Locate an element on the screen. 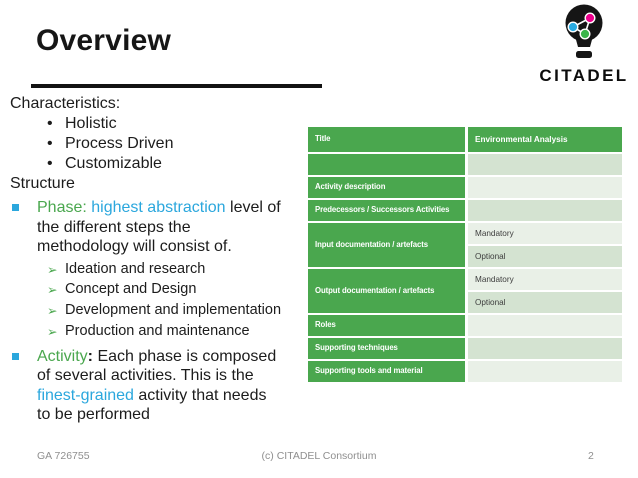 The height and width of the screenshot is (478, 638). citadel-logo: CITADEL is located at coordinates (584, 45).